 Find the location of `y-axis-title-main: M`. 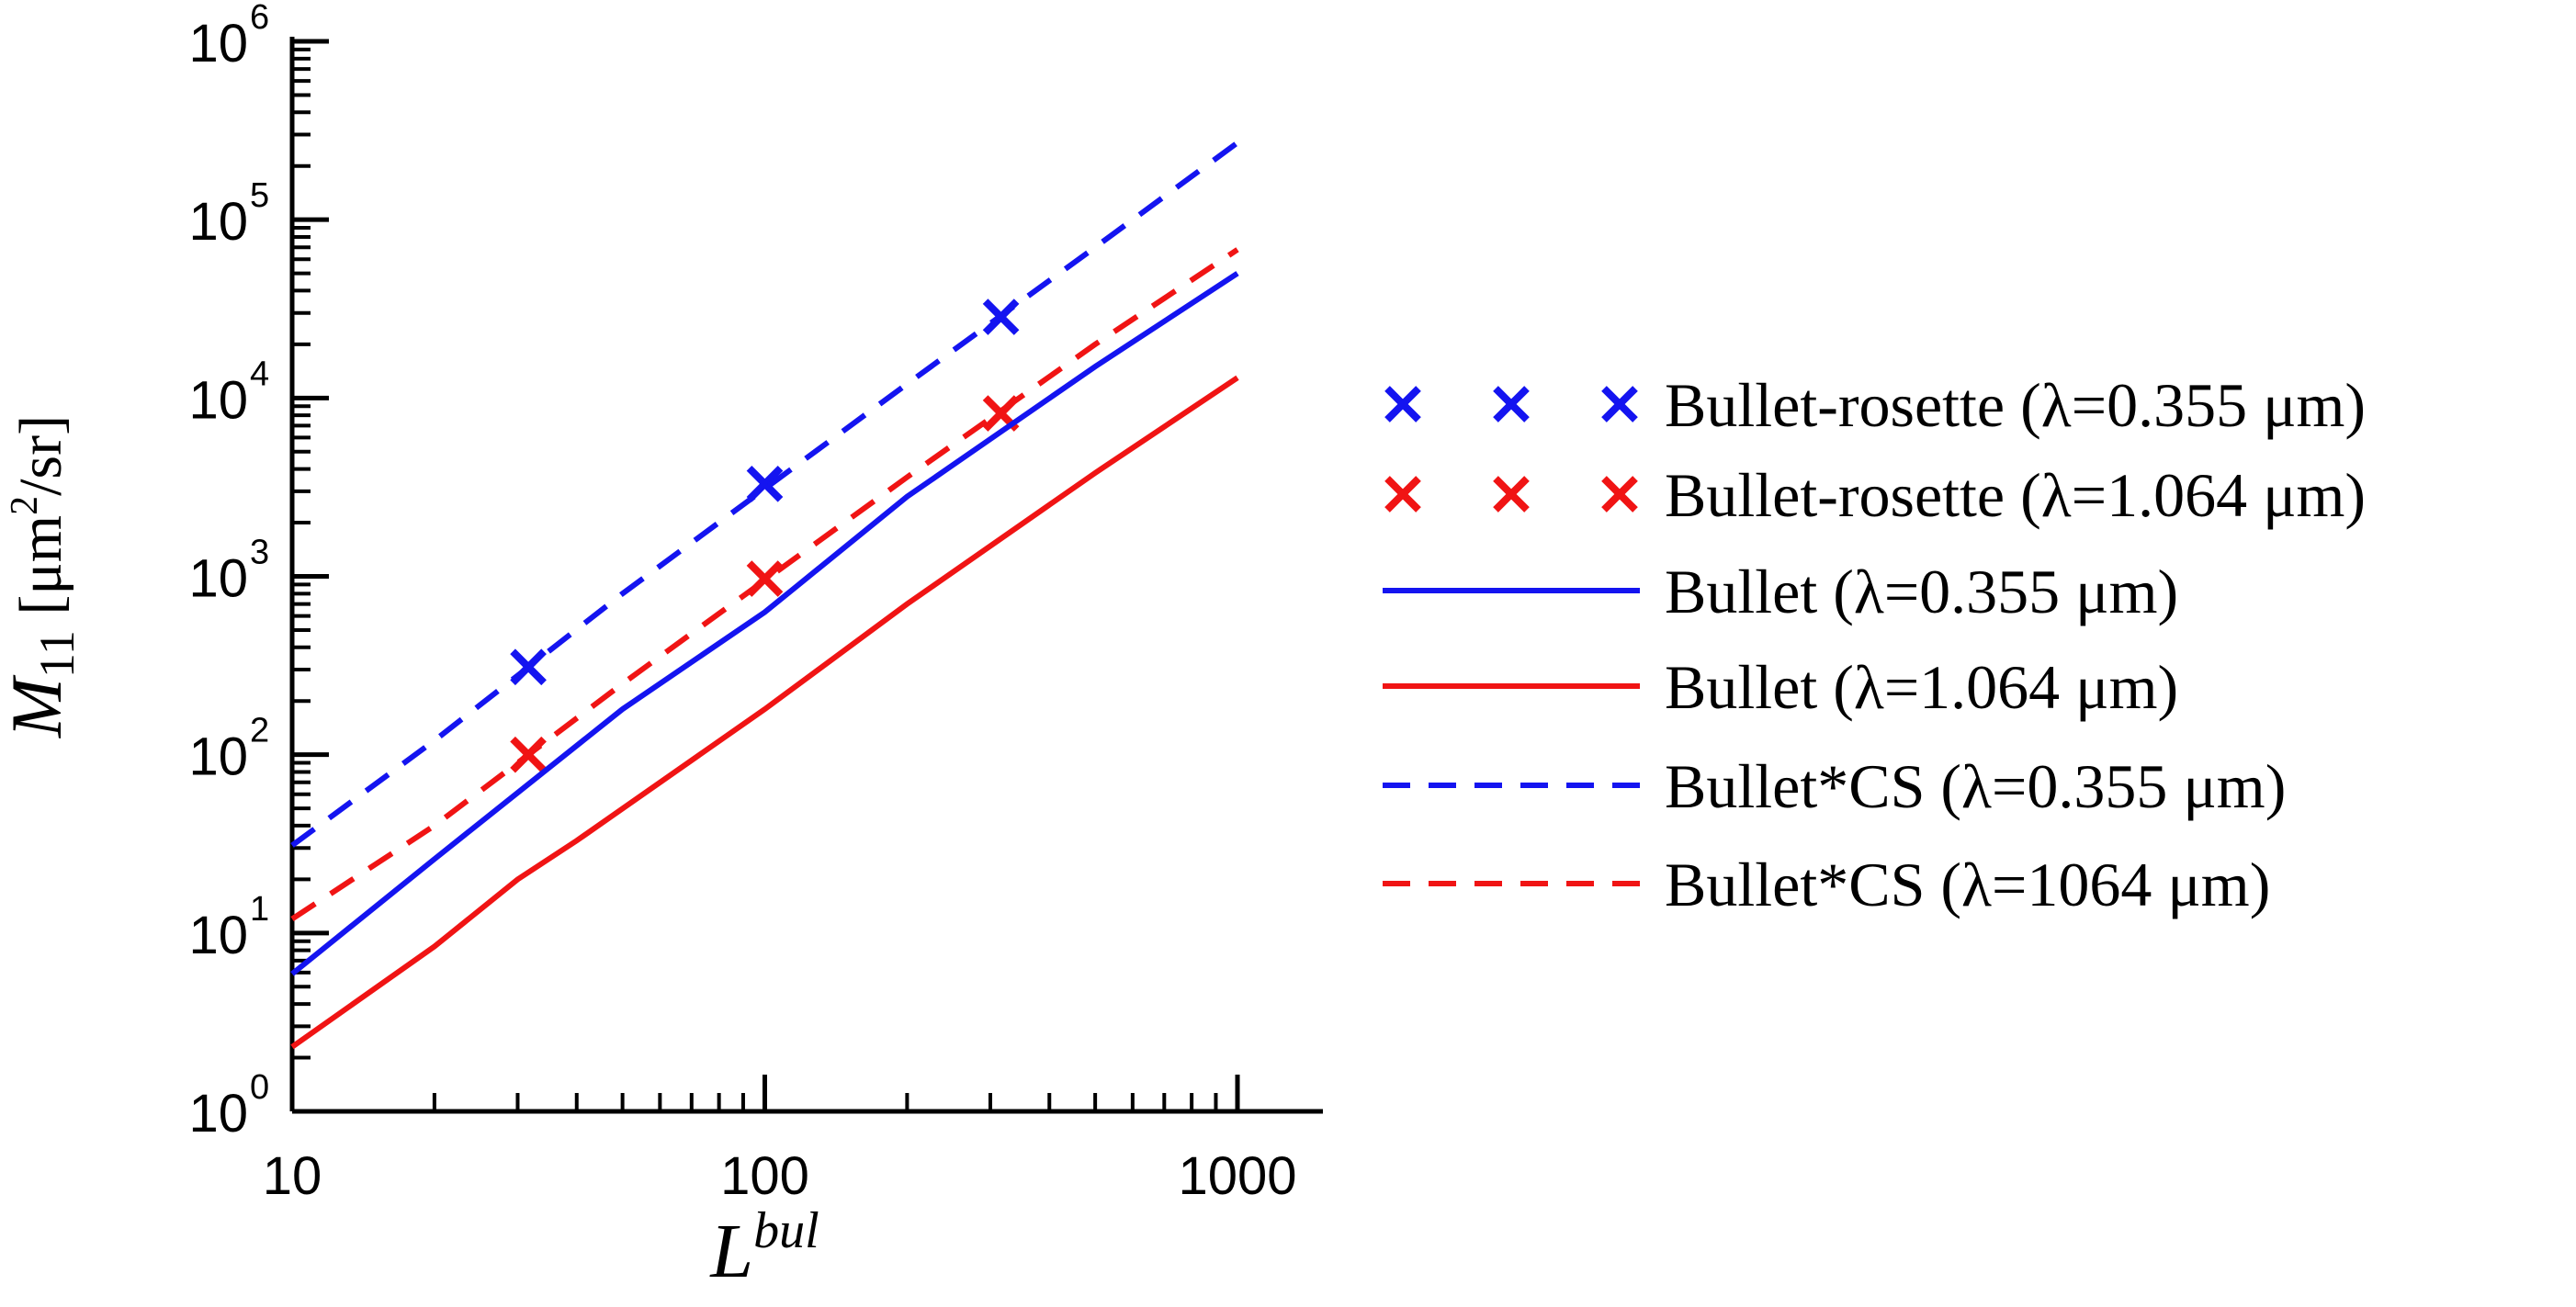

y-axis-title-main: M is located at coordinates (38, 706).